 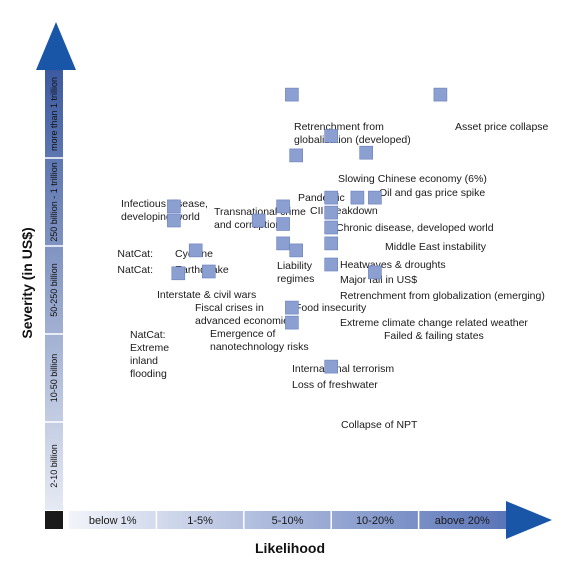 I want to click on risk-label-usd: Major fall in US$, so click(x=378, y=280).